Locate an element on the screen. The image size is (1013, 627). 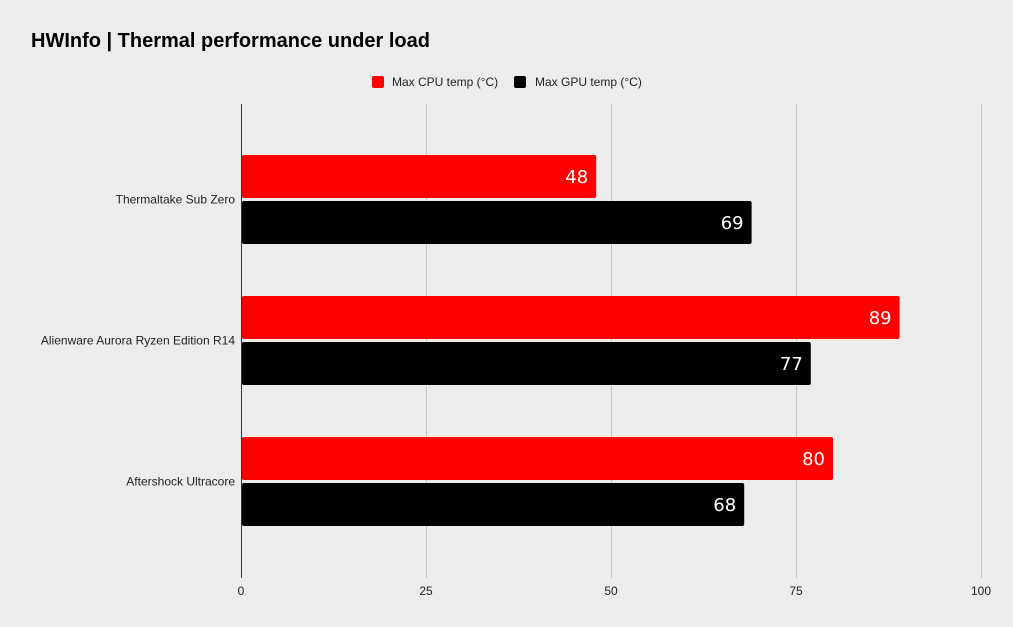
x-tick-label-100: 100 is located at coordinates (981, 591).